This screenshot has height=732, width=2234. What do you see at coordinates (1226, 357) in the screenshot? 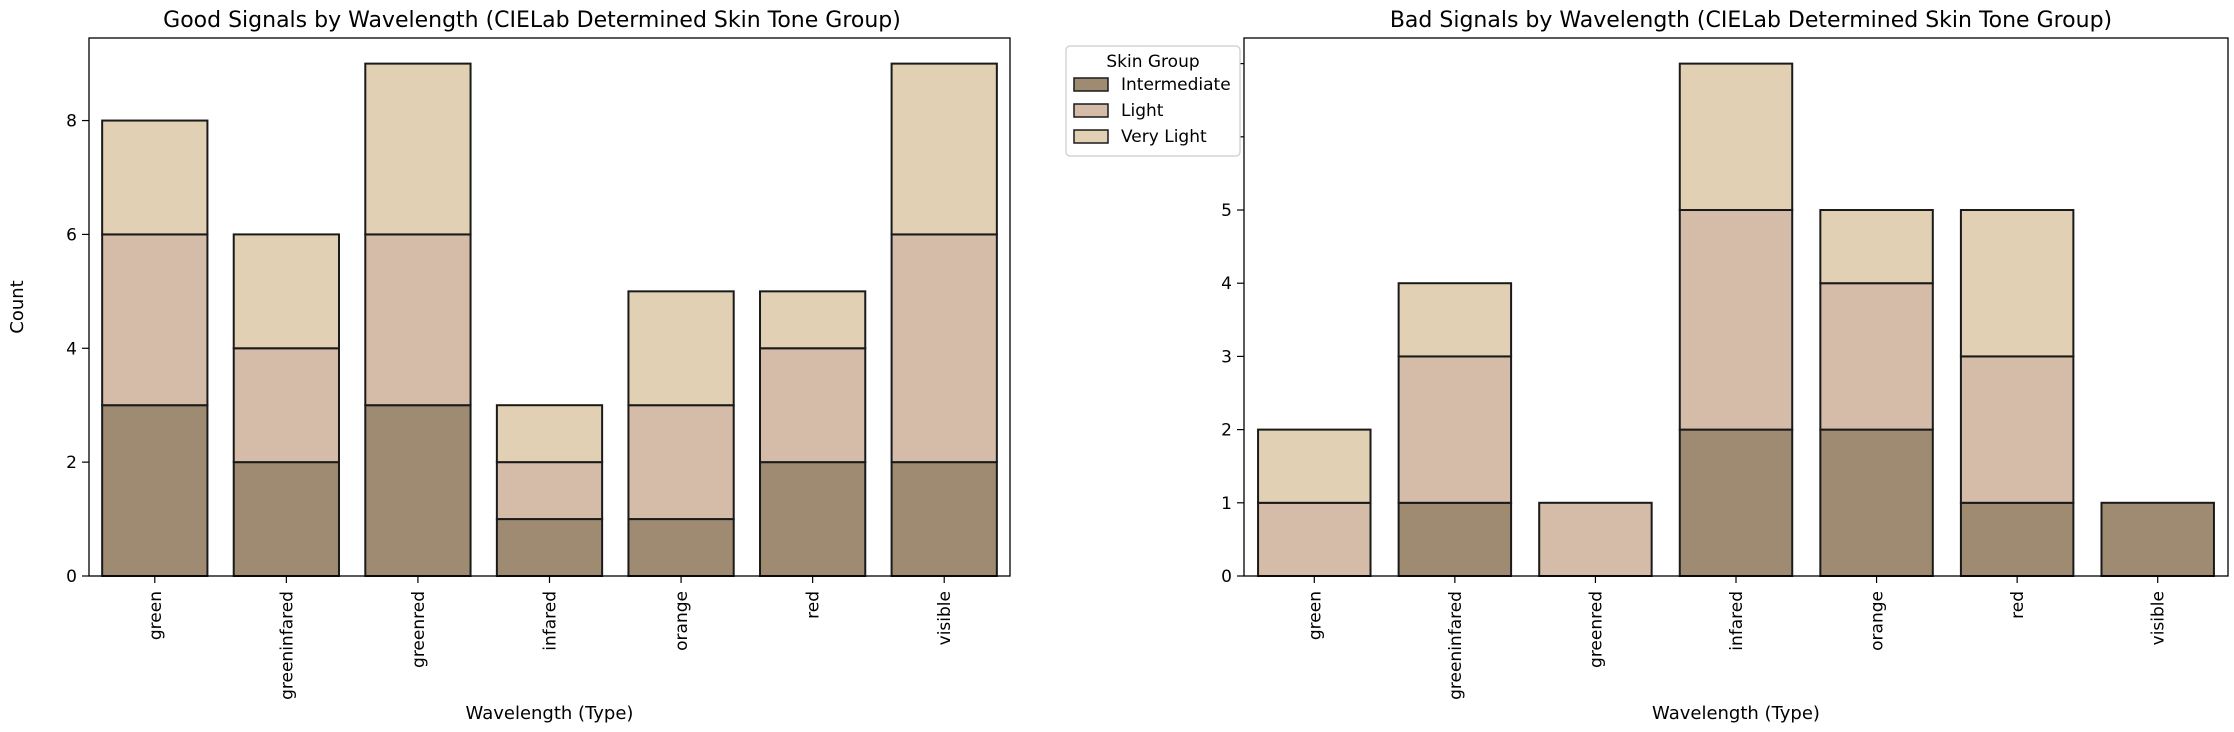
I see `y-tick-label: 3` at bounding box center [1226, 357].